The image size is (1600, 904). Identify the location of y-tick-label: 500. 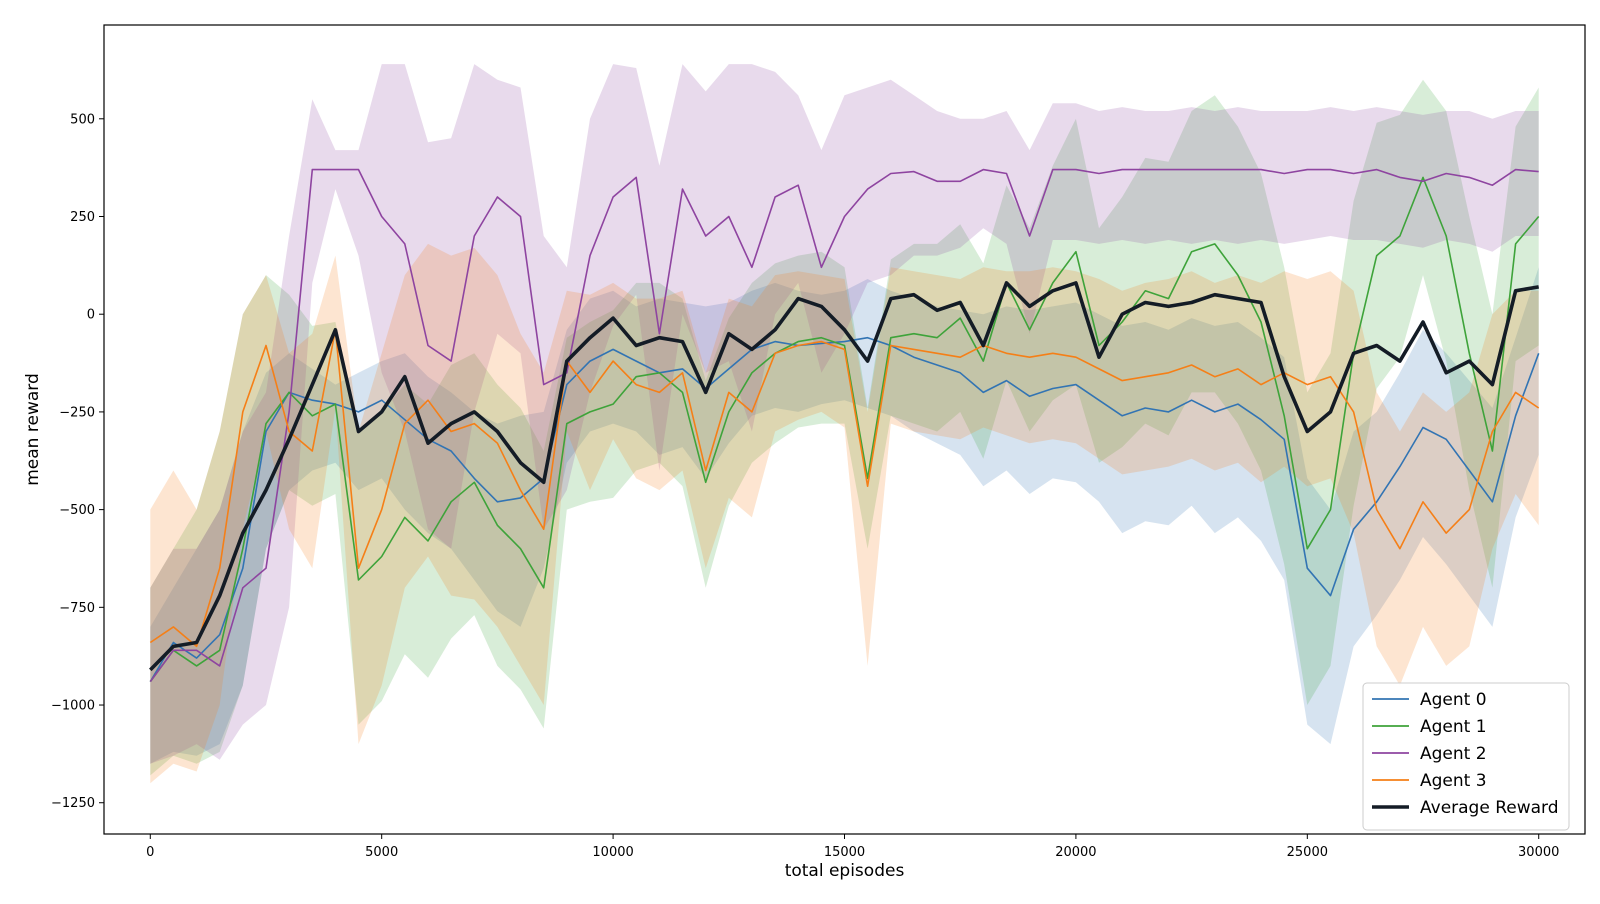
(82, 119).